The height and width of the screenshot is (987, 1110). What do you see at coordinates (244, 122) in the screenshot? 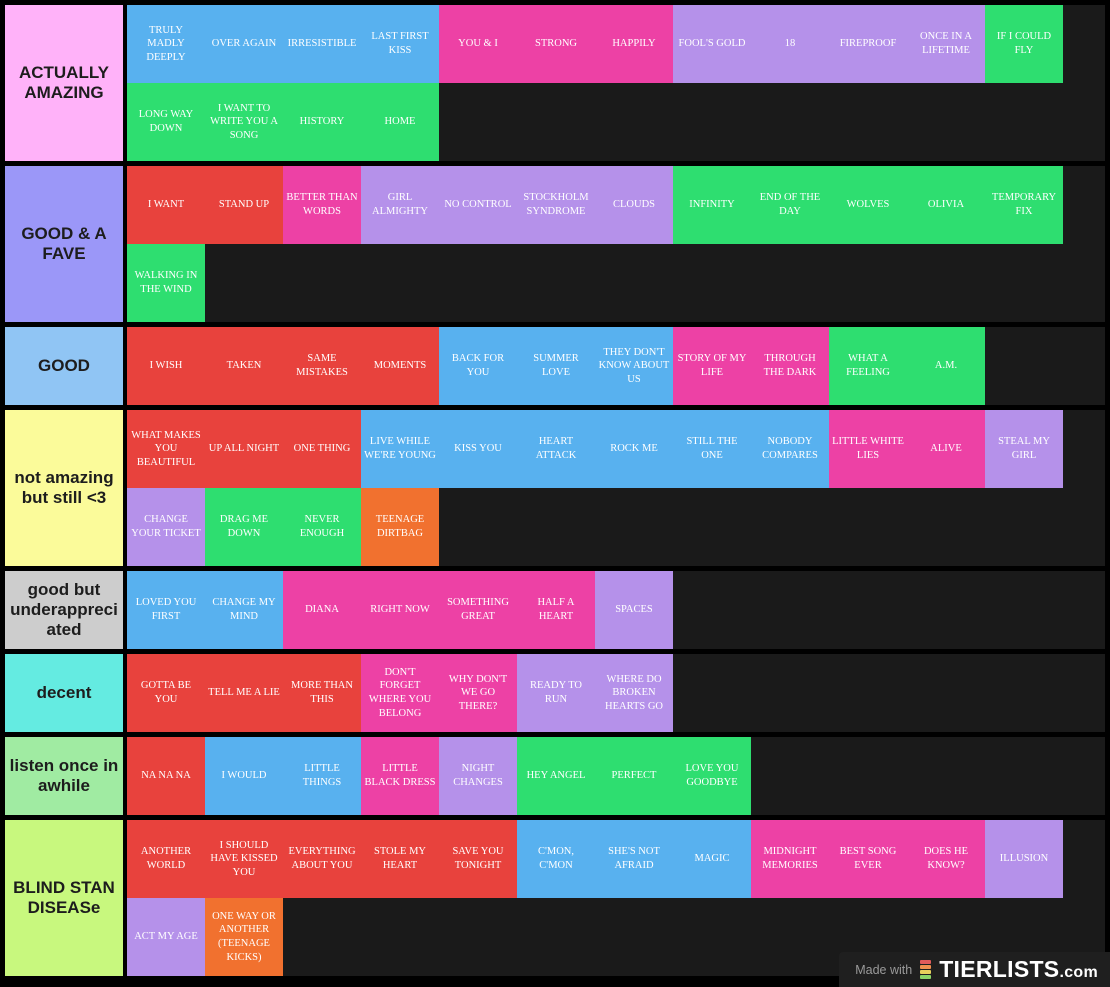
I see `song-tile: I WANT TO WRITE YOU A SONG` at bounding box center [244, 122].